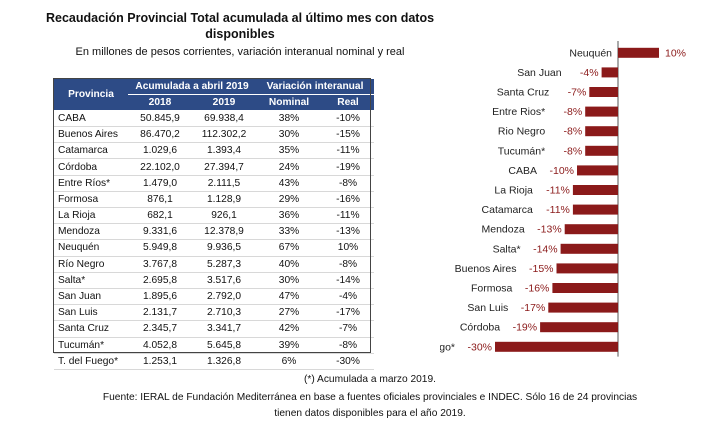  What do you see at coordinates (160, 167) in the screenshot?
I see `cell-2018: 22.102,0` at bounding box center [160, 167].